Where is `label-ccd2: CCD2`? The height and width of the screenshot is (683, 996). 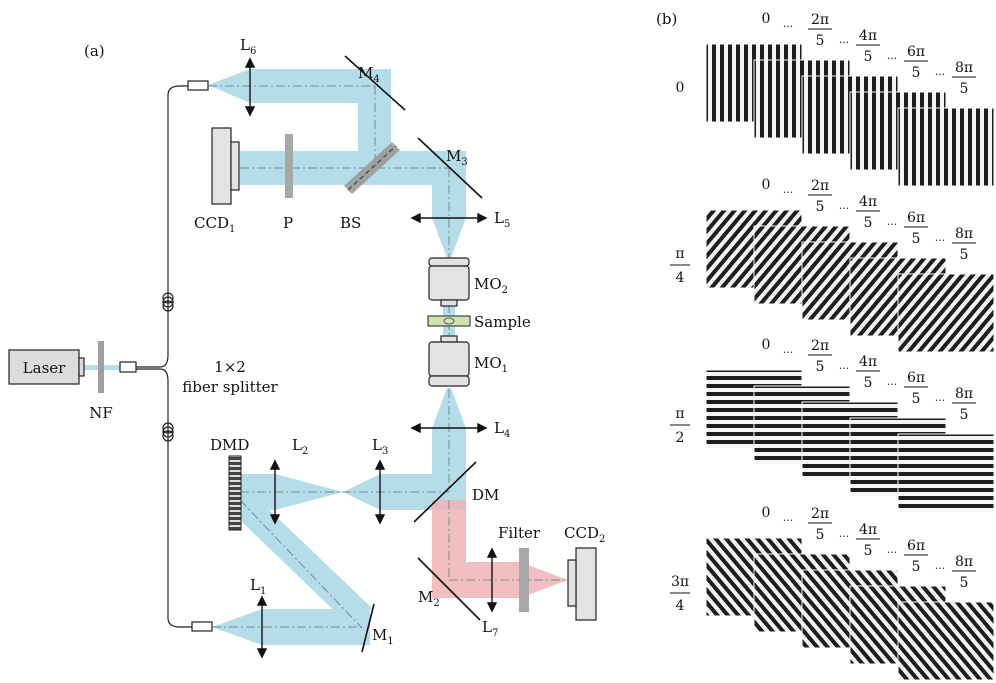 label-ccd2: CCD2 is located at coordinates (584, 534).